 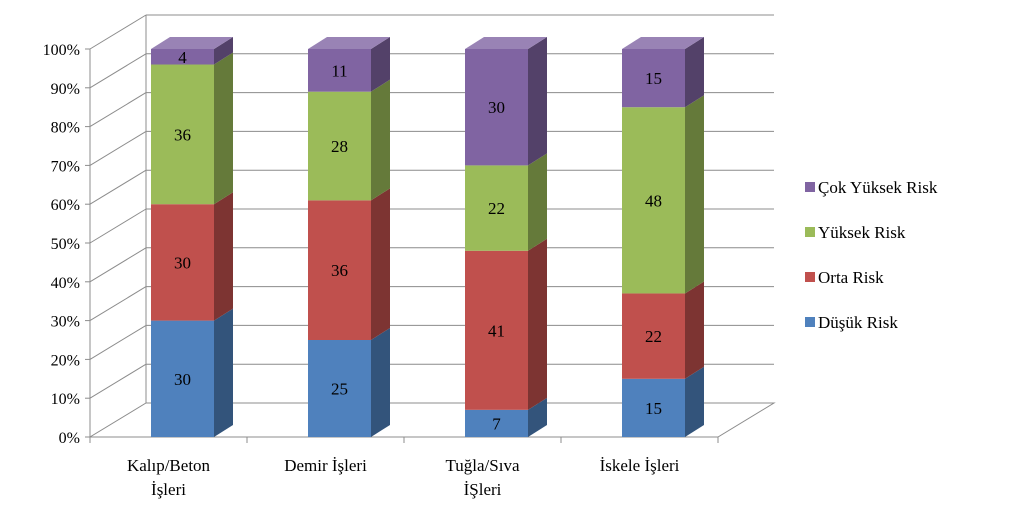 I want to click on x-category-label: İskele İşleri, so click(x=640, y=465).